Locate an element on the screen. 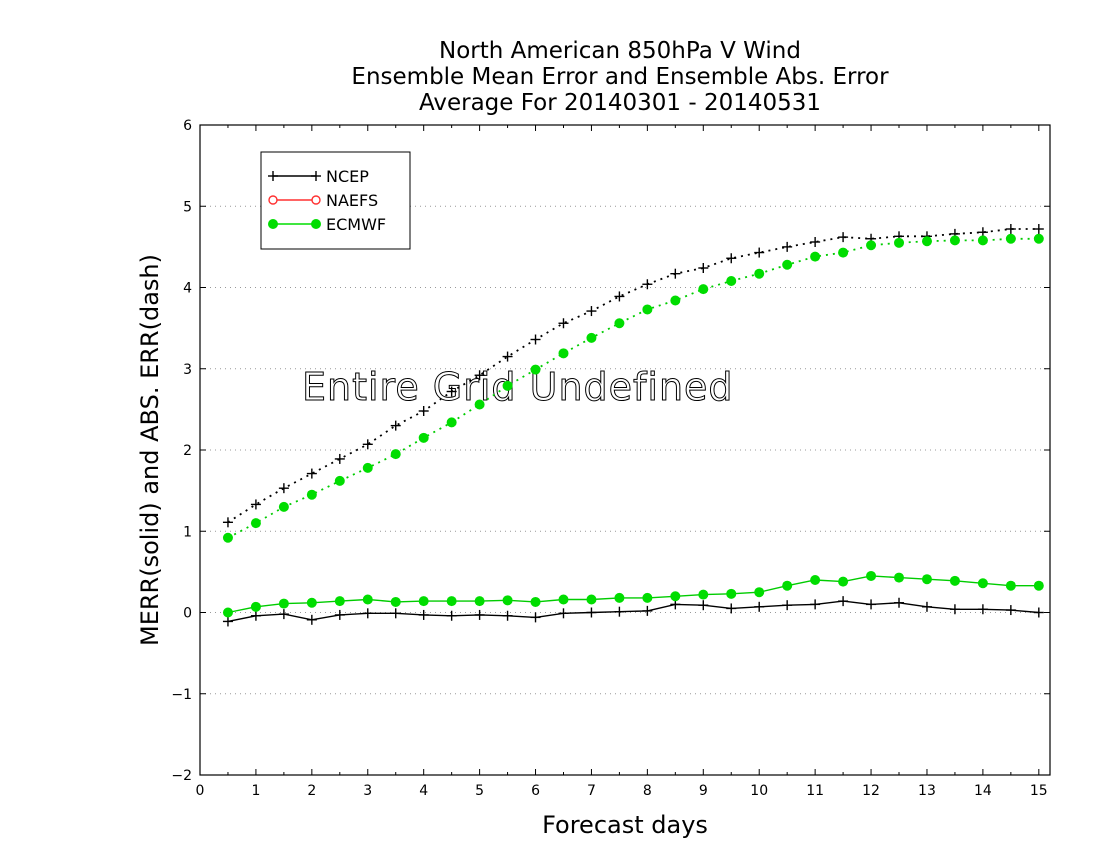 The width and height of the screenshot is (1100, 850). x-tick-label: 1 is located at coordinates (255, 791).